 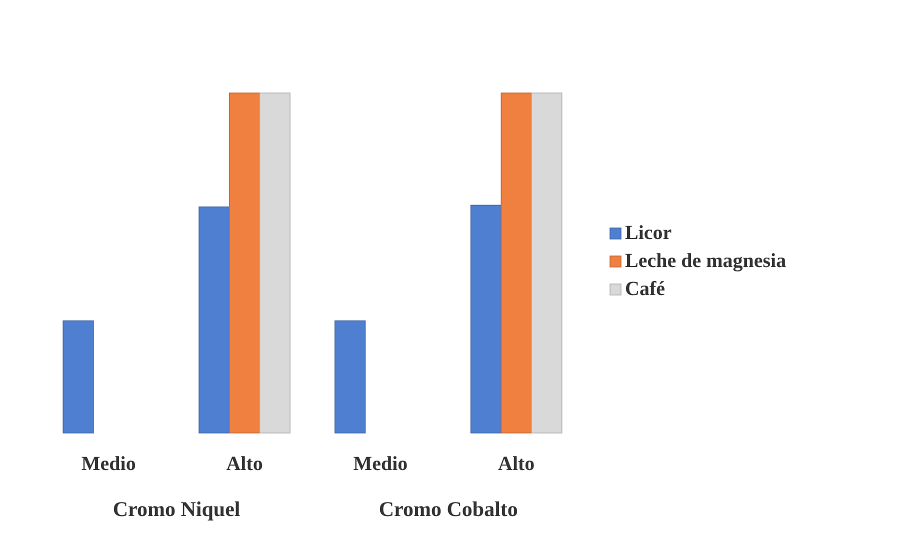 What do you see at coordinates (176, 509) in the screenshot?
I see `text: Cromo Niquel` at bounding box center [176, 509].